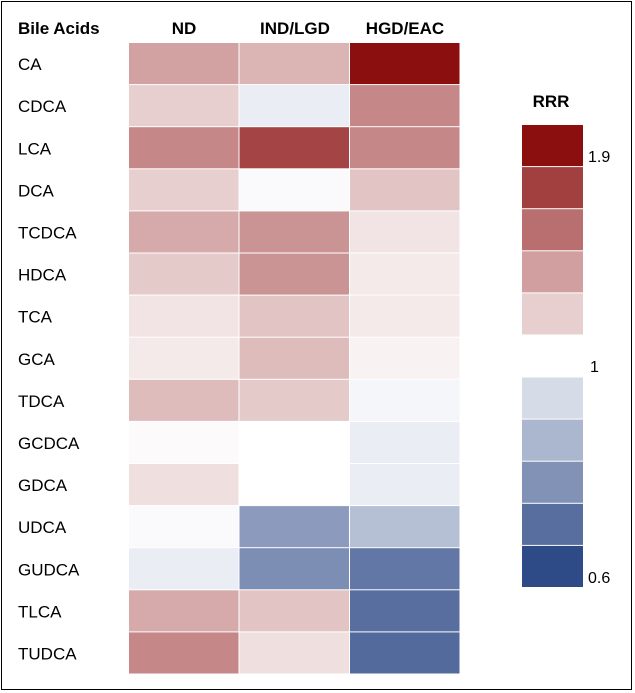  I want to click on cell-tlca-hgd-eac, so click(405, 611).